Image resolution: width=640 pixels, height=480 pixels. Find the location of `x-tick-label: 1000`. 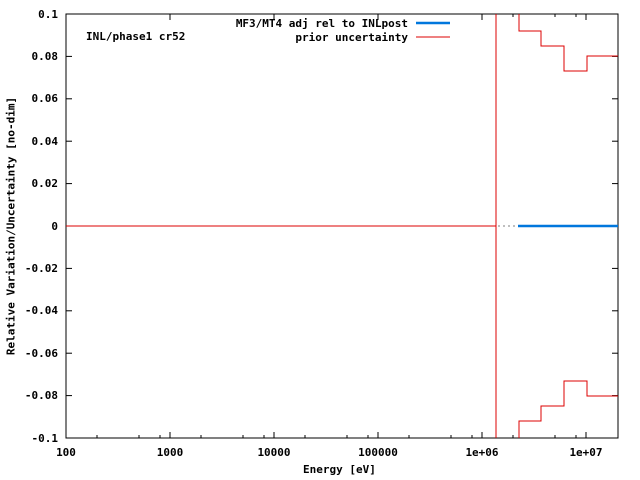

x-tick-label: 1000 is located at coordinates (170, 452).